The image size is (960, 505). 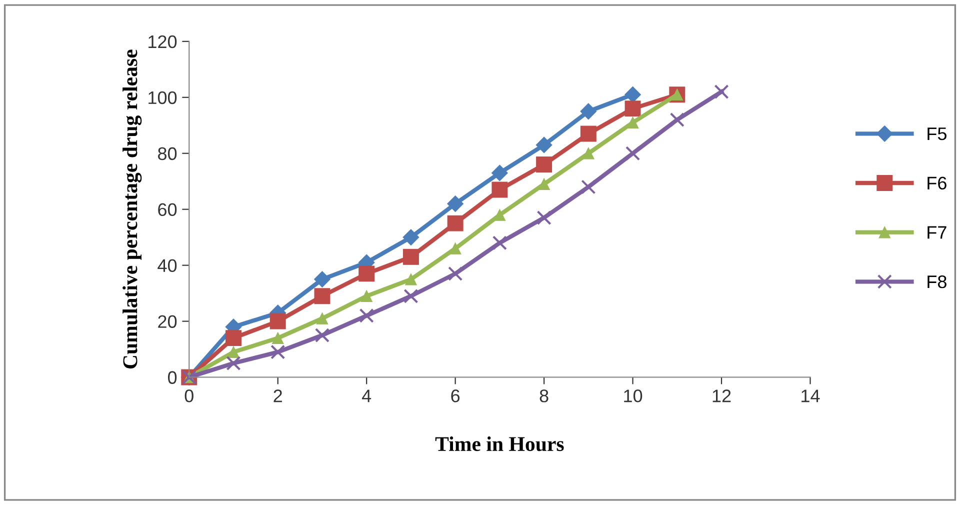 I want to click on y-axis-title: Cumulative percentage drug release, so click(x=132, y=209).